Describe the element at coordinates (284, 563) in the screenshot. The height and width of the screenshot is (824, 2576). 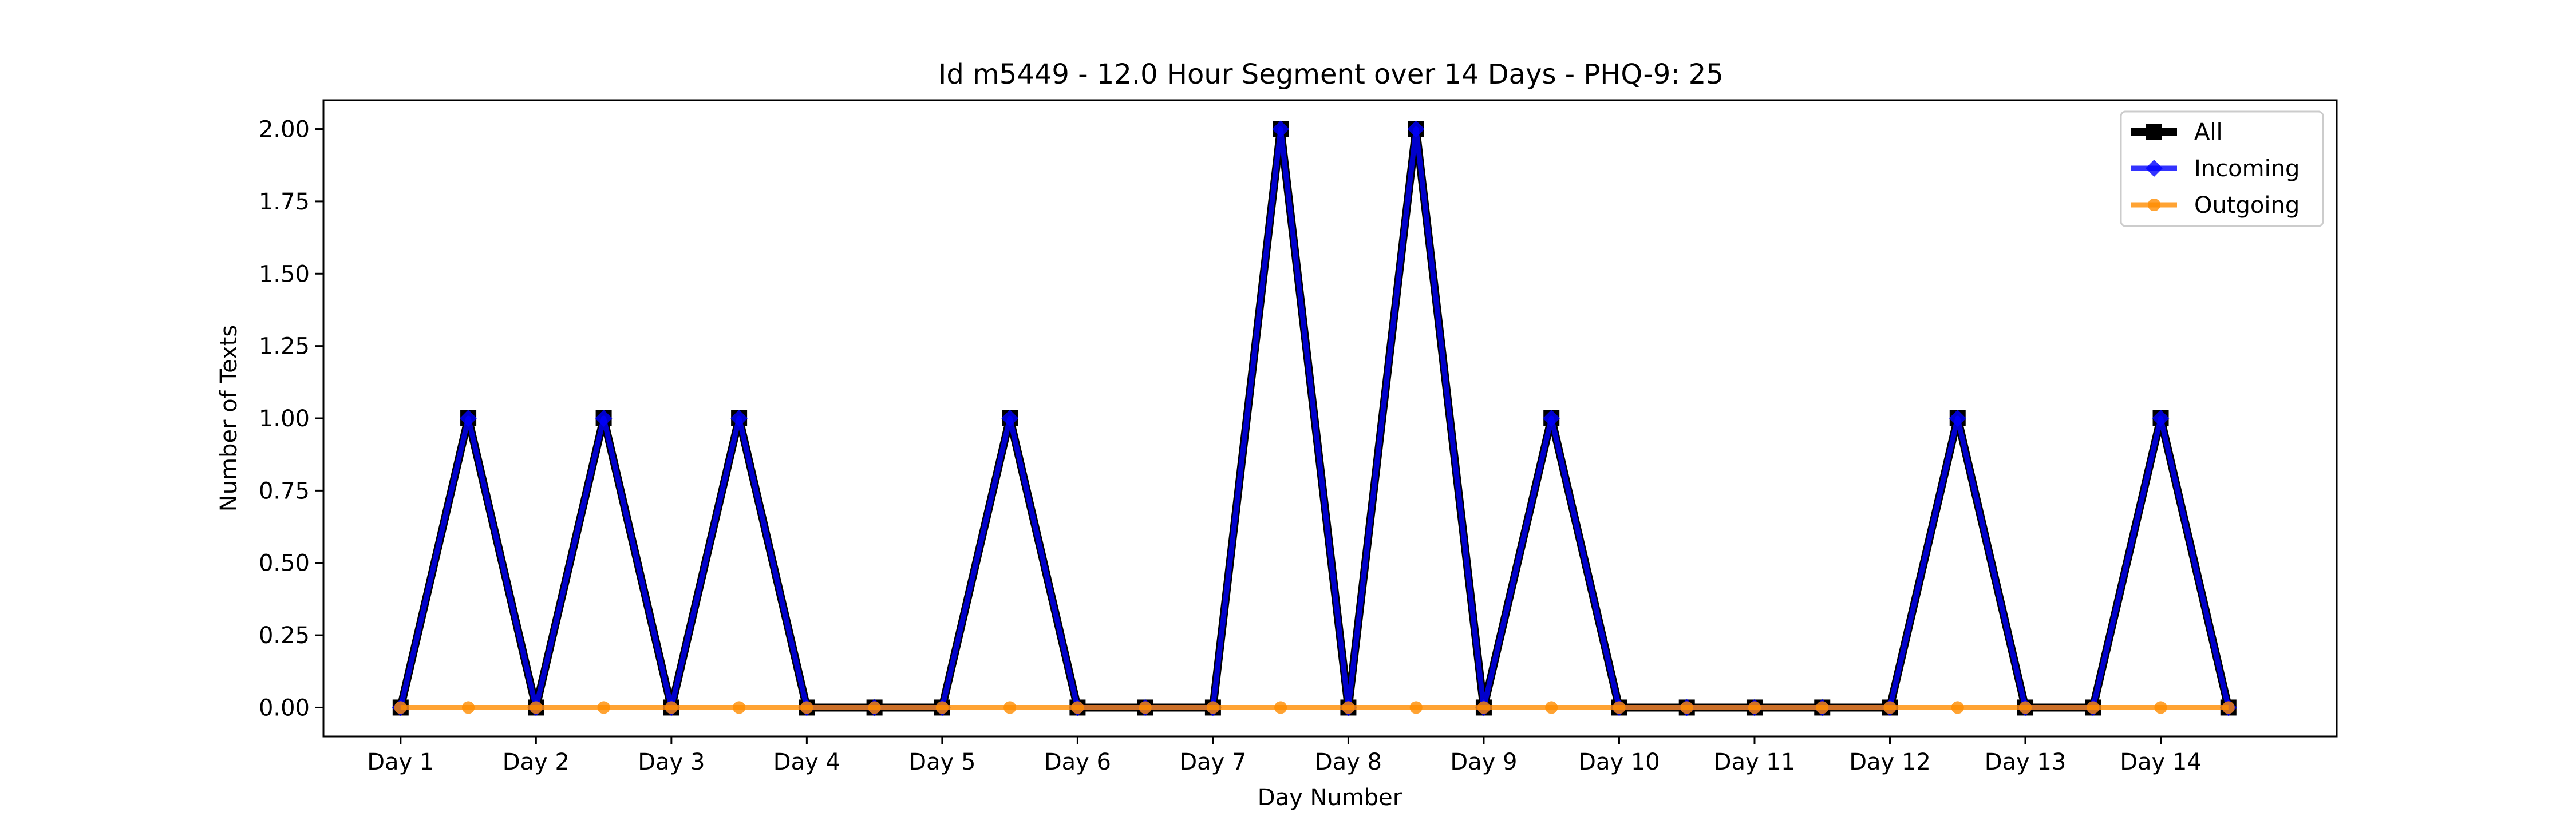
I see `y-tick-label: 0.50` at that location.